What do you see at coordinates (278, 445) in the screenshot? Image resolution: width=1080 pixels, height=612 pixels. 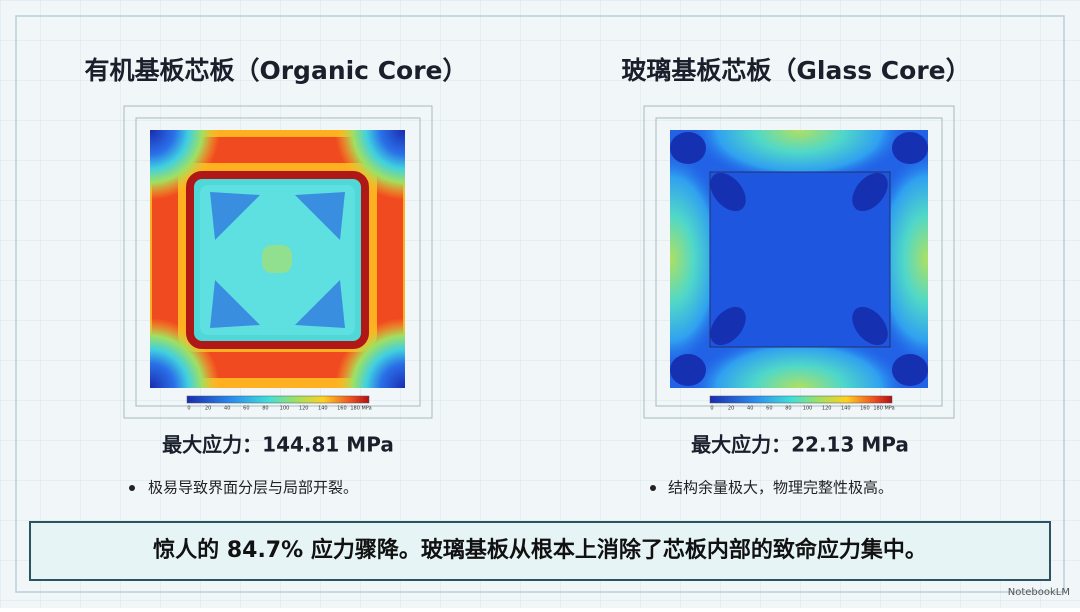 I see `max-stress: 最大应力：144.81 MPa` at bounding box center [278, 445].